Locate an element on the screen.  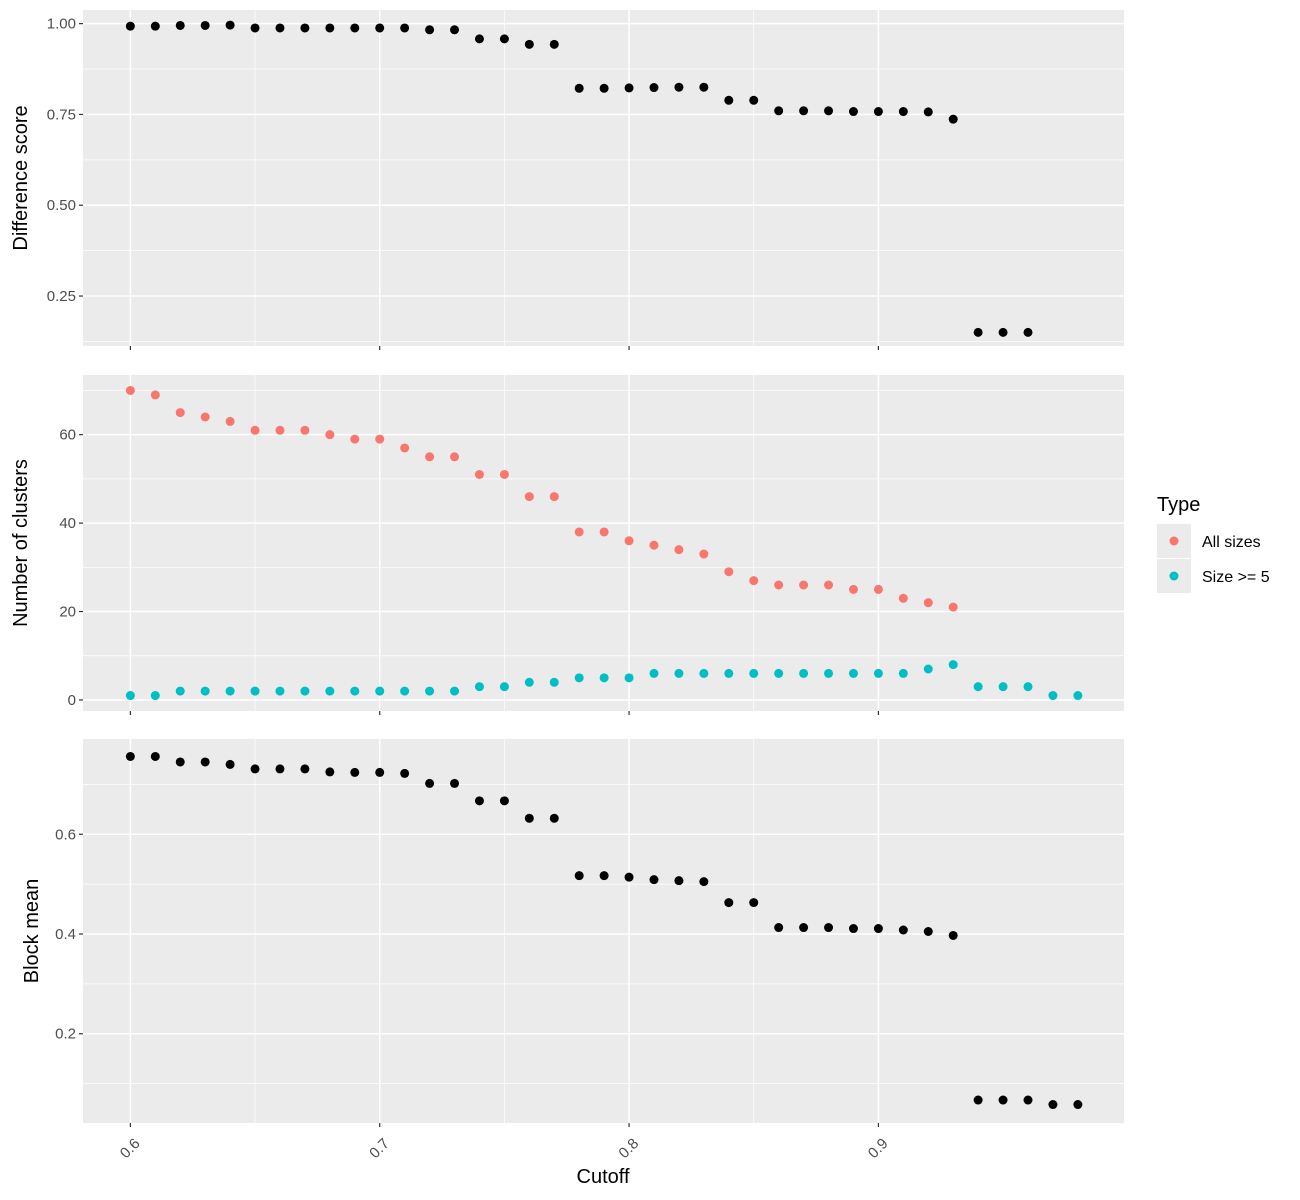
legend-label-all-sizes: All sizes is located at coordinates (1231, 542).